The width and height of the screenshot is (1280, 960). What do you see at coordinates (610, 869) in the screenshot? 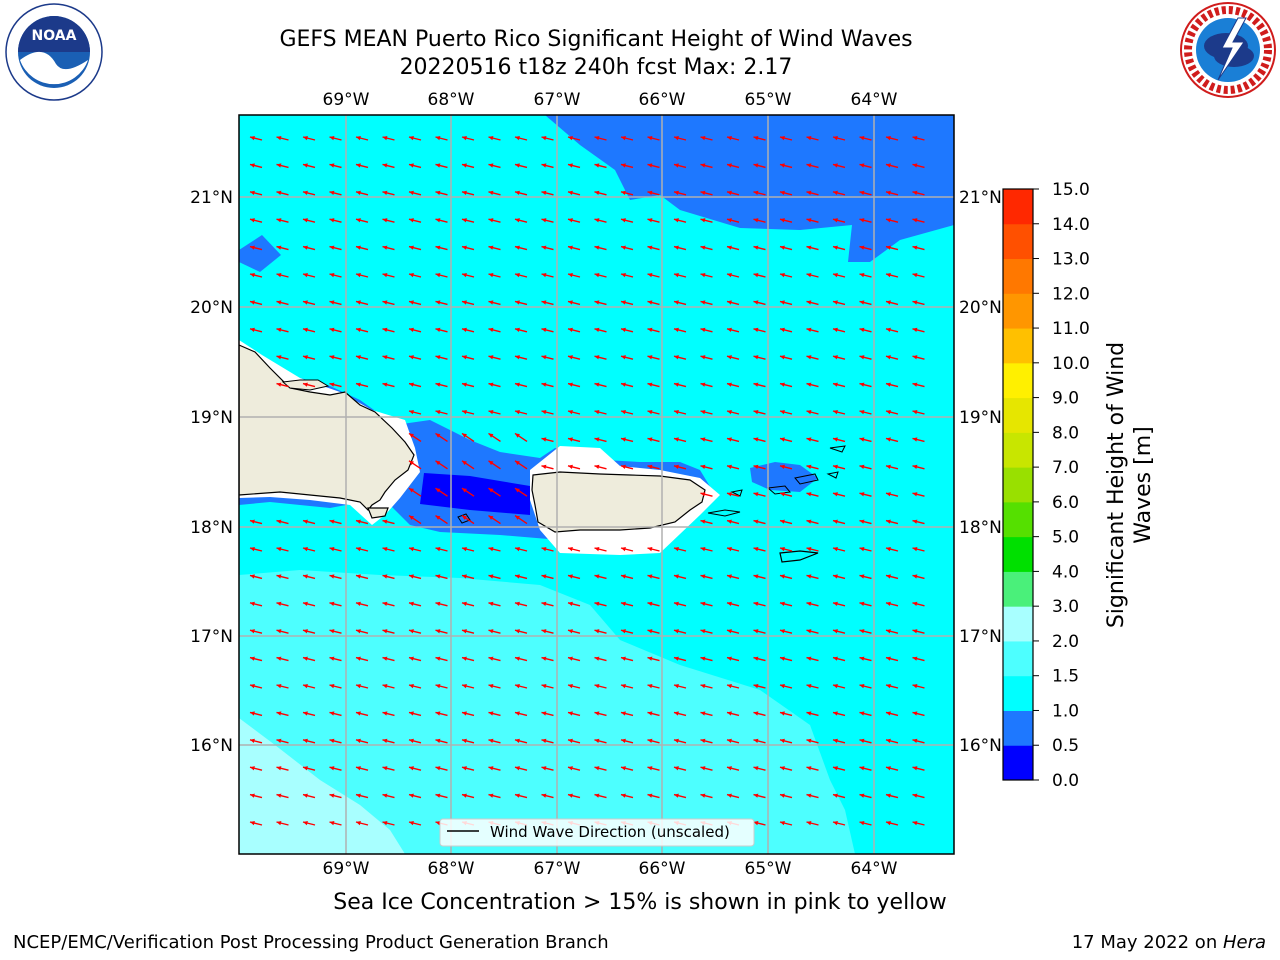
I see `lon-labels-bottom: 69°W 68°W 67°W 66°W 65°W 64°W` at bounding box center [610, 869].